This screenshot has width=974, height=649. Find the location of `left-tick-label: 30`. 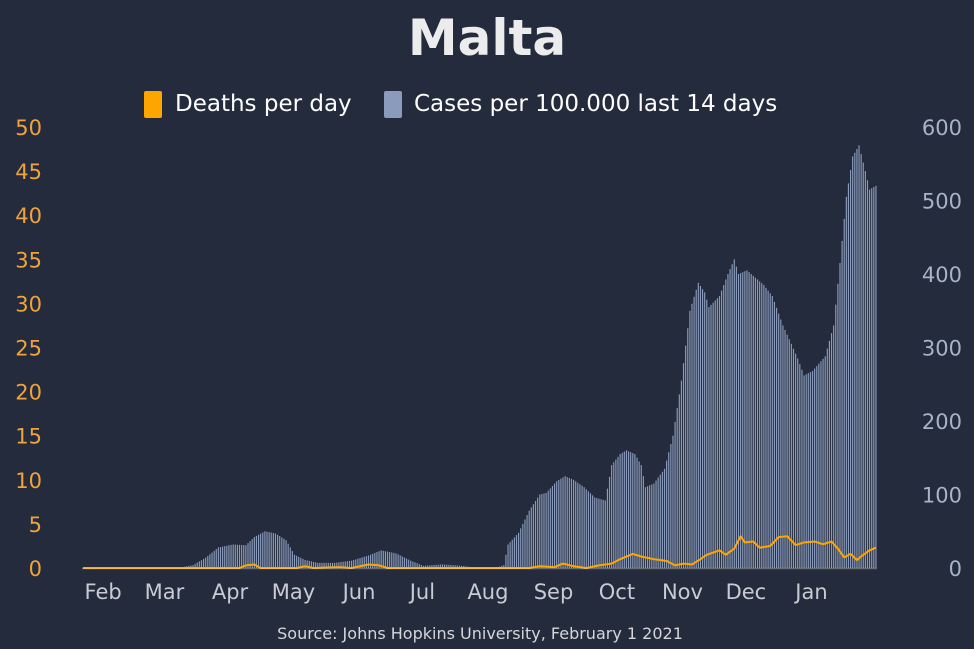

left-tick-label: 30 is located at coordinates (28, 304).